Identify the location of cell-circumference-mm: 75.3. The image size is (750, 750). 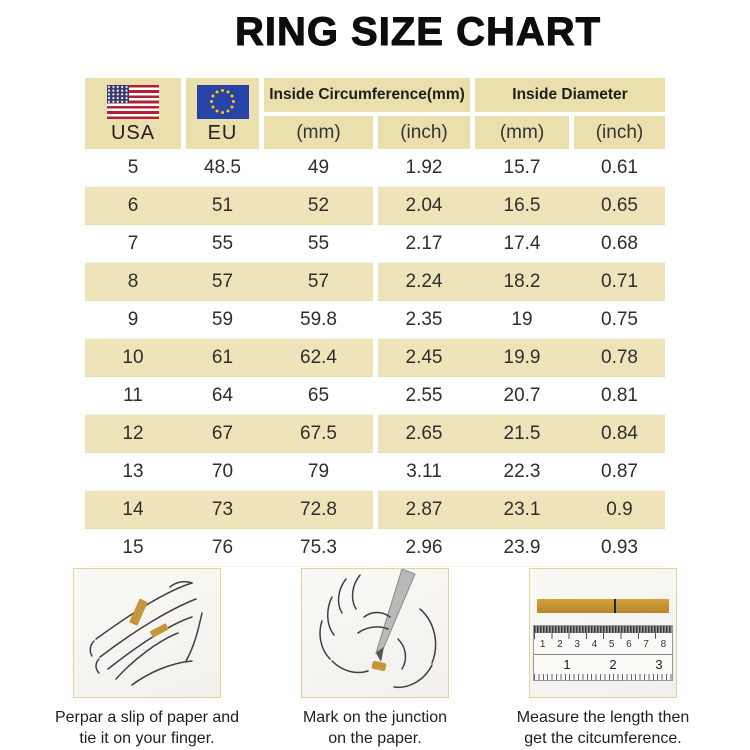
(318, 547).